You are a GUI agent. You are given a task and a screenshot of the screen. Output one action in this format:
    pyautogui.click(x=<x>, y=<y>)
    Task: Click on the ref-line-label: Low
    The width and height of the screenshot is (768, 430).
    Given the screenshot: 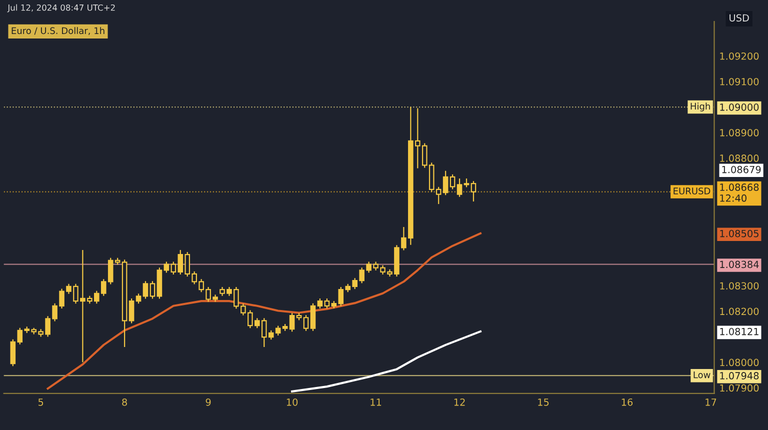 What is the action you would take?
    pyautogui.click(x=702, y=374)
    